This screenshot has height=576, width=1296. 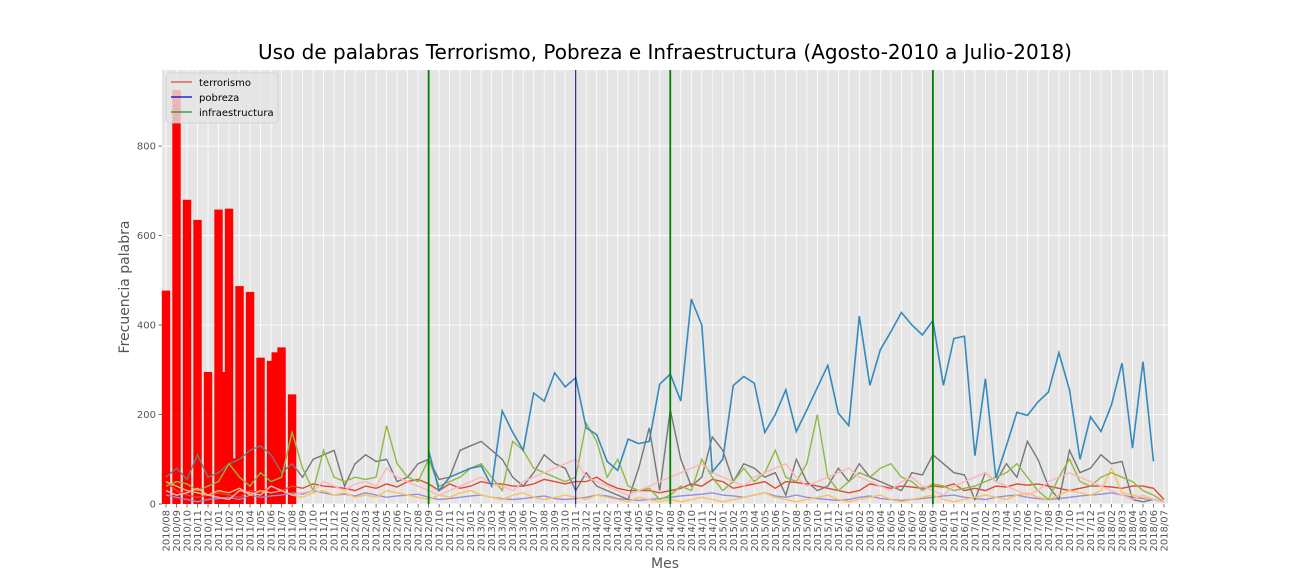 I want to click on x-tick-label: 2013/10, so click(x=566, y=531).